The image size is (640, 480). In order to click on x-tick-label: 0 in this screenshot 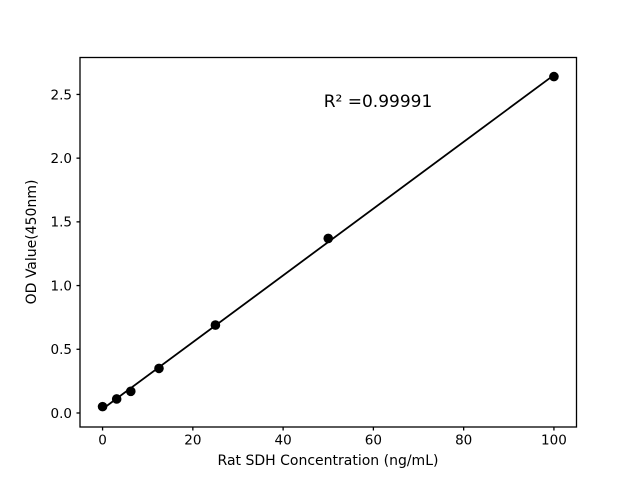, I will do `click(102, 441)`.